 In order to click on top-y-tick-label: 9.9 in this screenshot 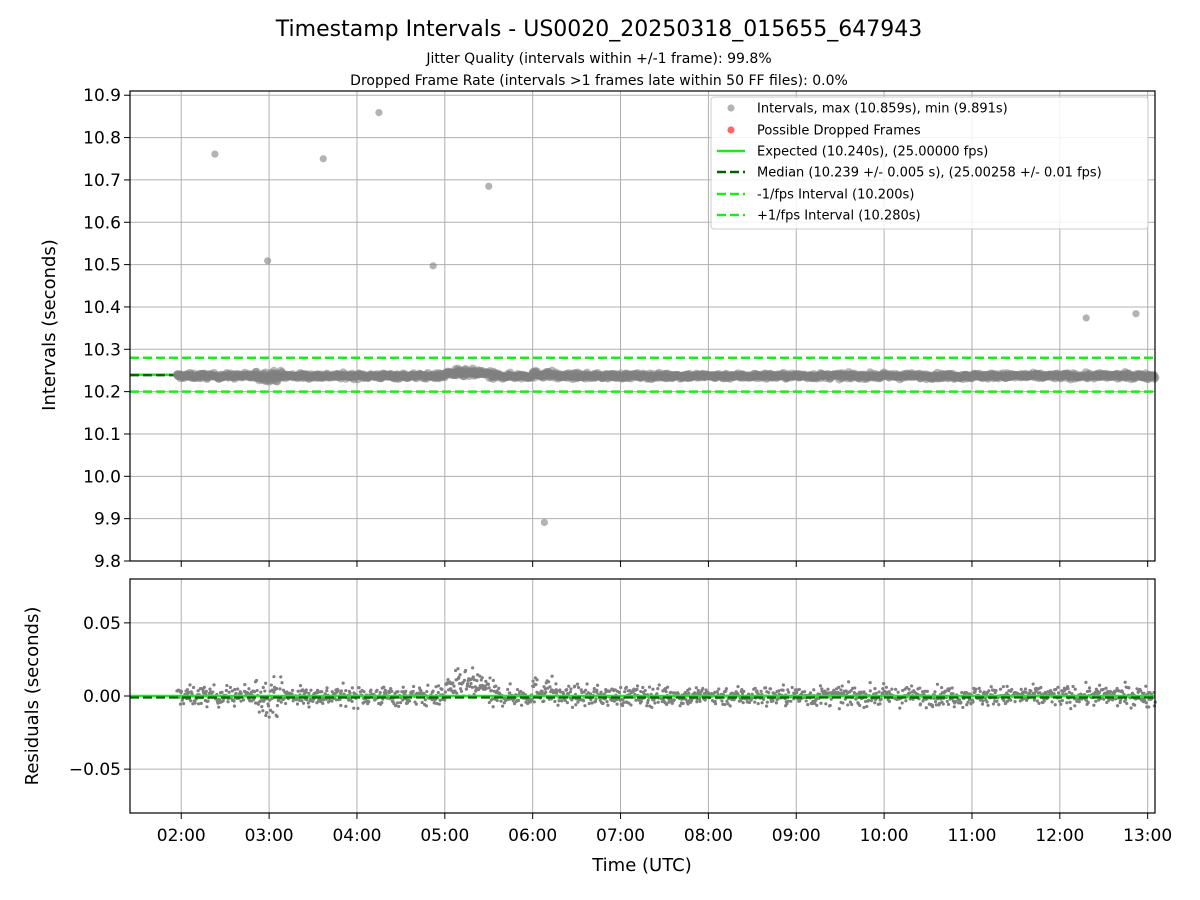, I will do `click(107, 520)`.